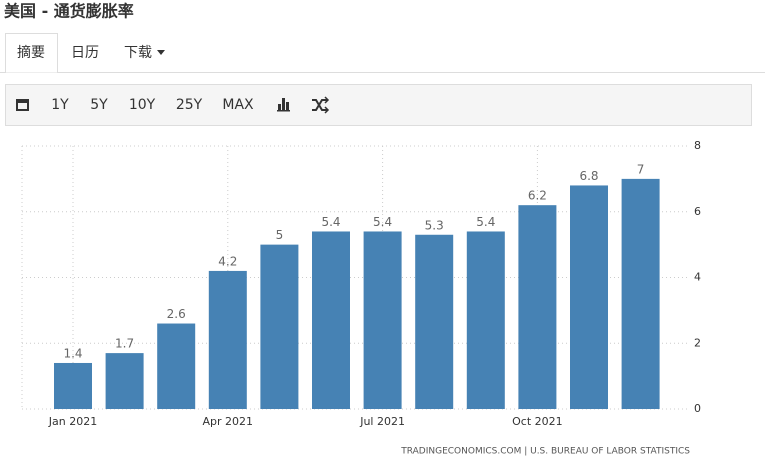  What do you see at coordinates (280, 235) in the screenshot?
I see `value-label: 5` at bounding box center [280, 235].